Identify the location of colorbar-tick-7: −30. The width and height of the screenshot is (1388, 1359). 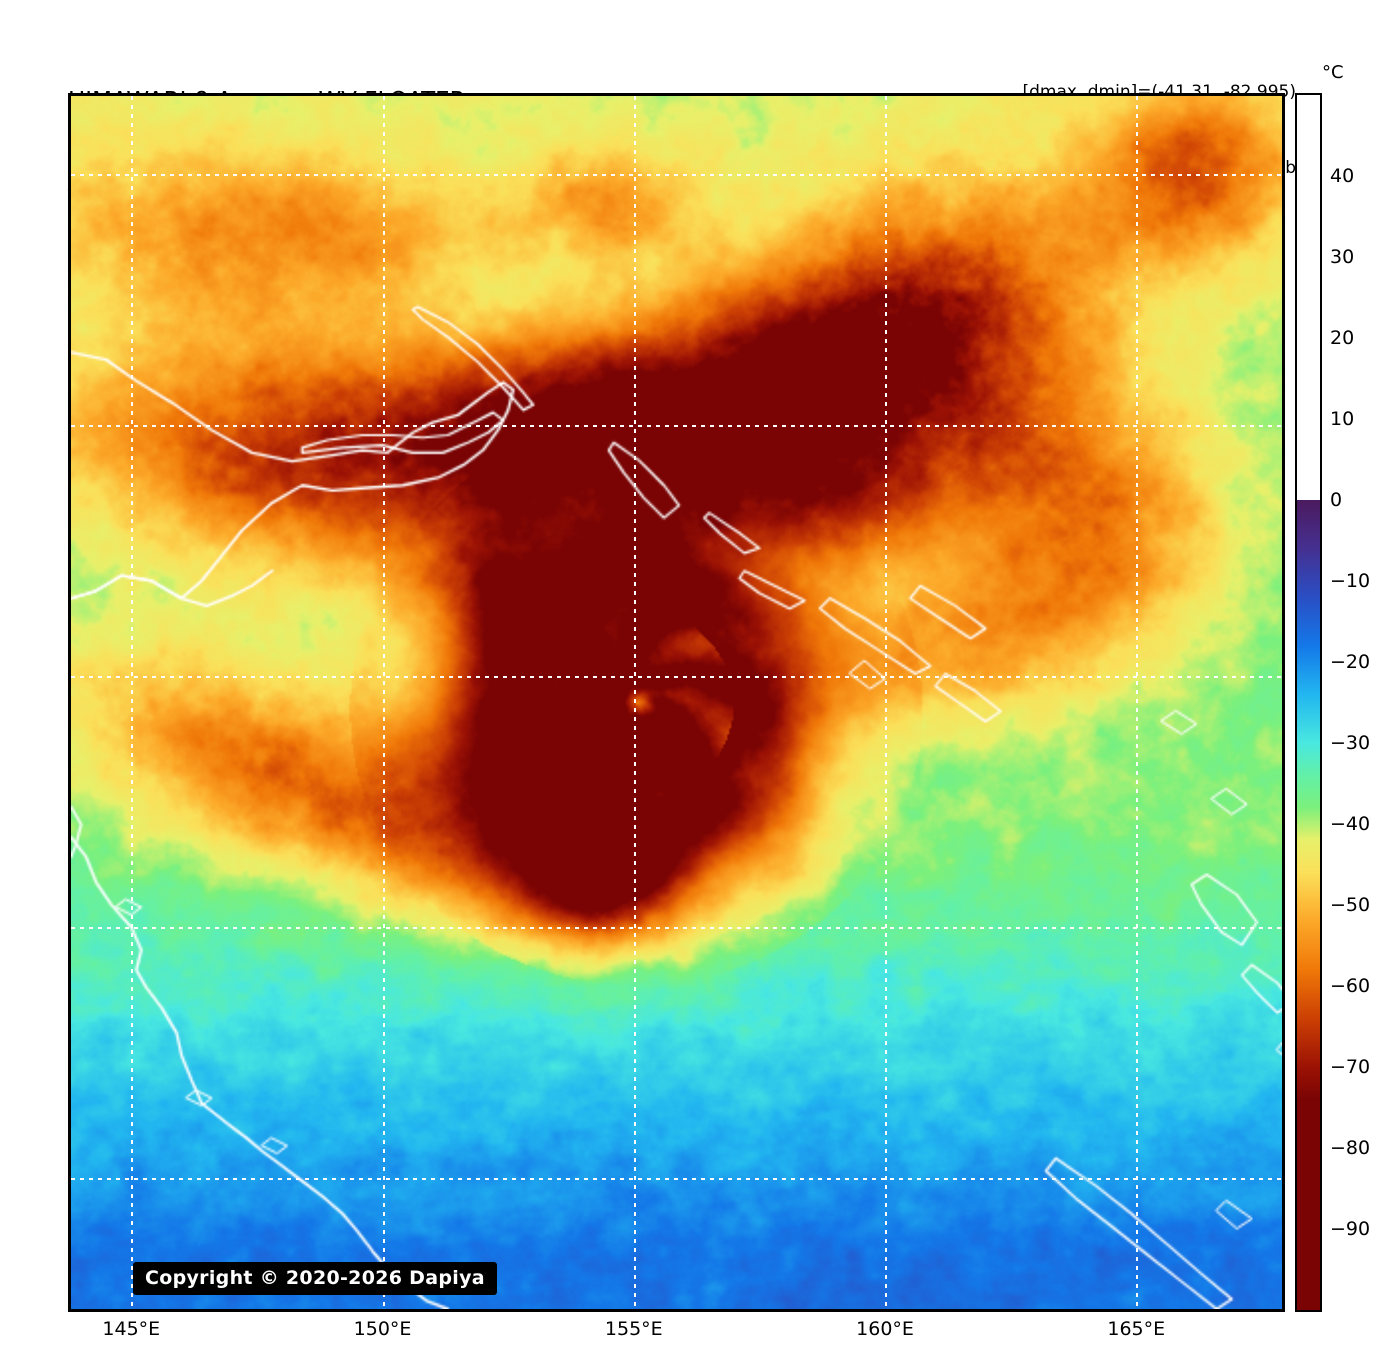
(1350, 743).